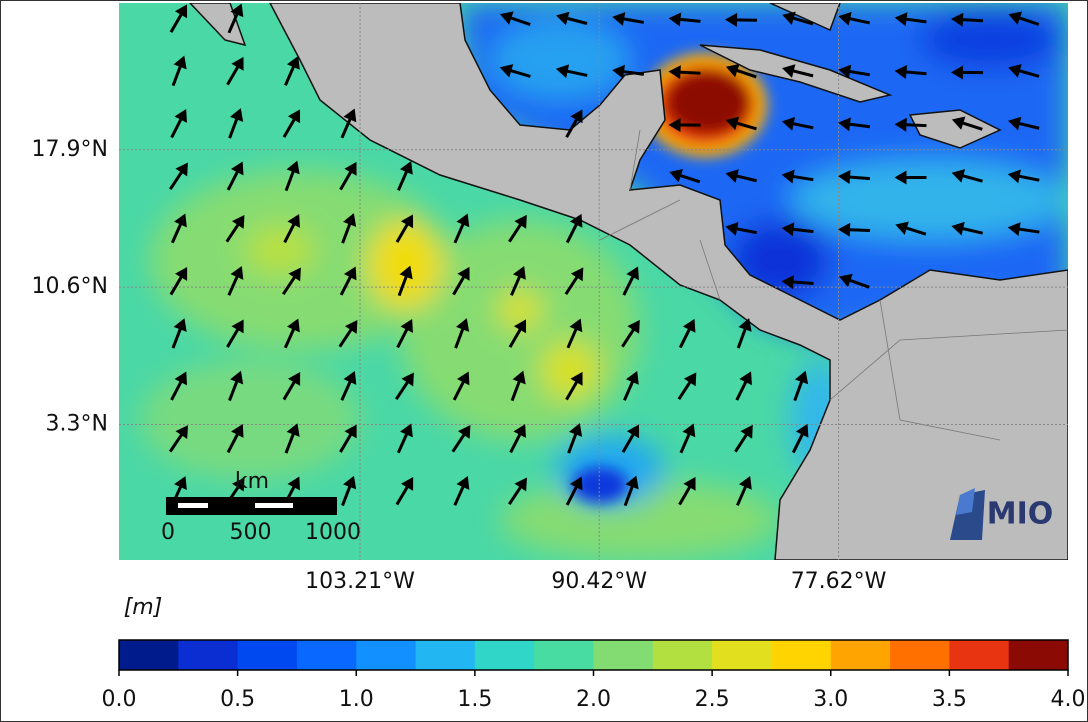 The width and height of the screenshot is (1088, 722). I want to click on colorbar-tick-label: 0.0, so click(119, 699).